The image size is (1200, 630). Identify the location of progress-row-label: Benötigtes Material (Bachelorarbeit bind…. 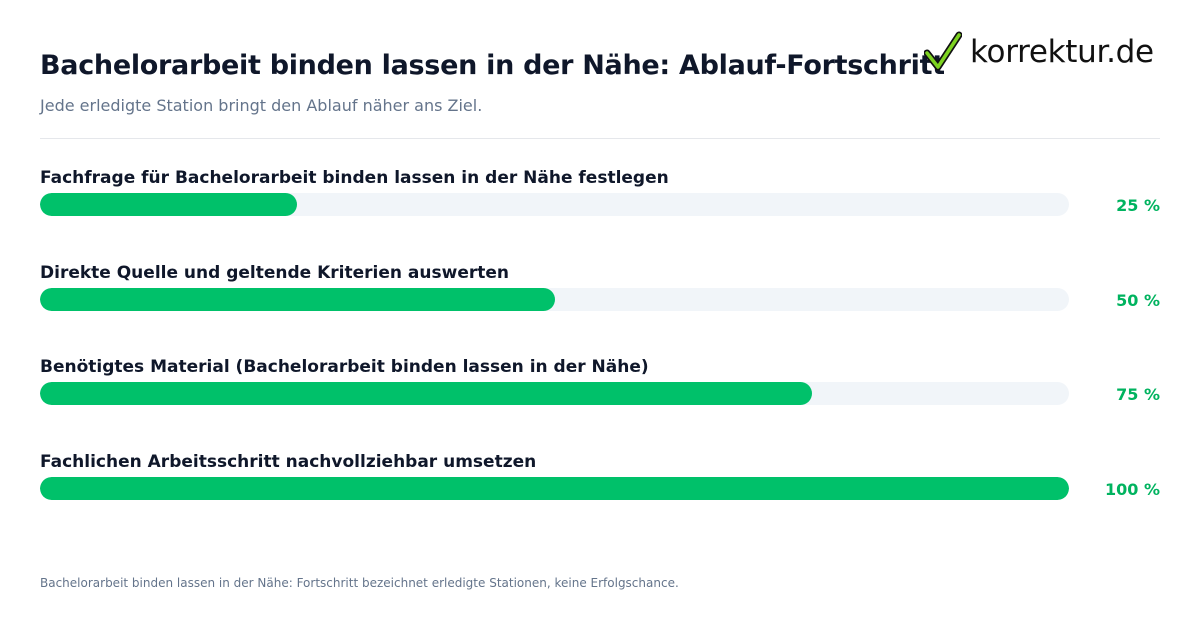
(344, 367).